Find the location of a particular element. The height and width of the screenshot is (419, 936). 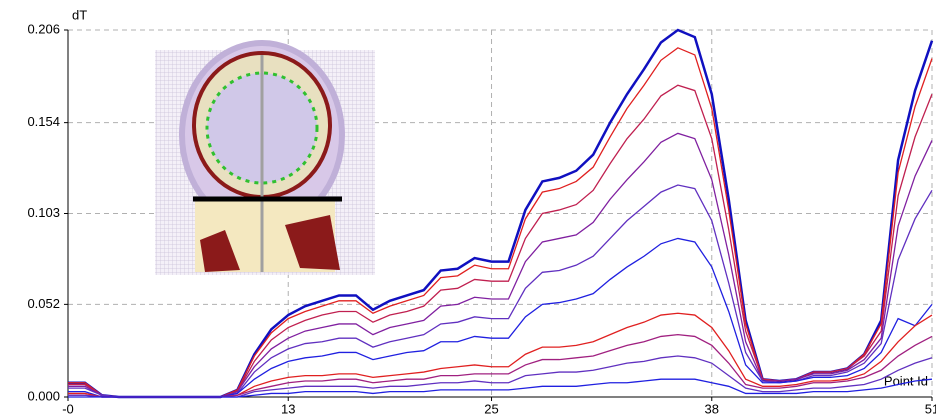

inset-tissue is located at coordinates (270, 243).